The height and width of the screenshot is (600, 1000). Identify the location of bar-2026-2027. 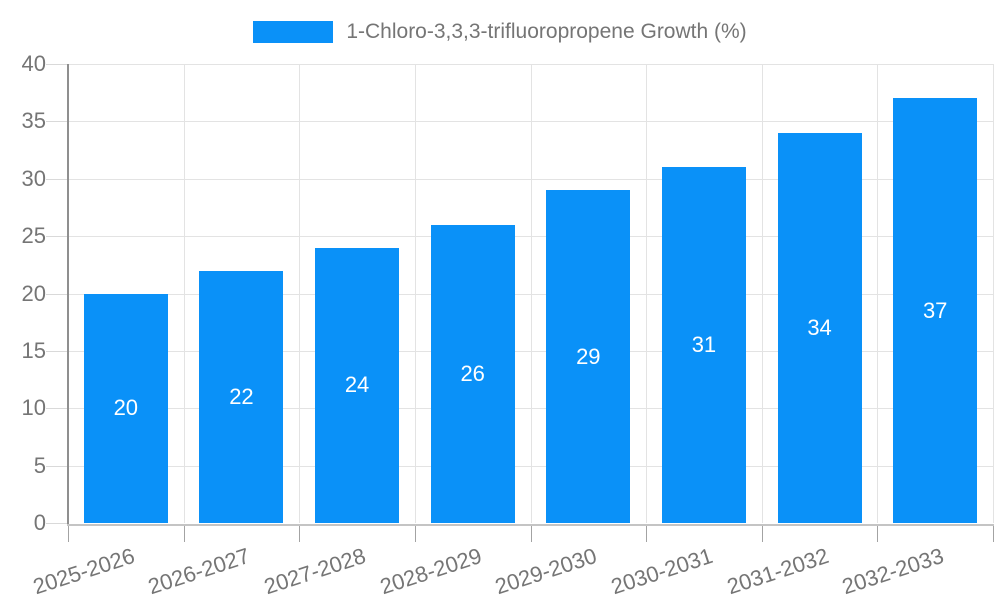
(241, 396).